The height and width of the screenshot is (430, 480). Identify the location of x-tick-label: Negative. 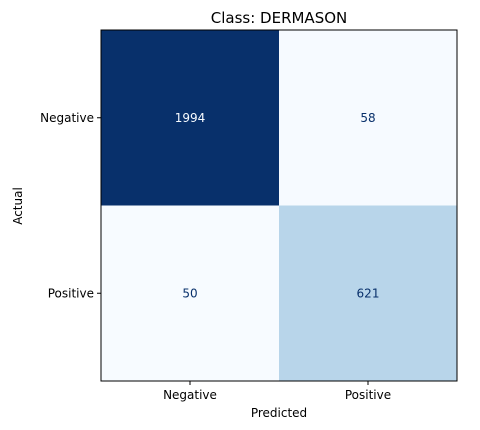
(190, 395).